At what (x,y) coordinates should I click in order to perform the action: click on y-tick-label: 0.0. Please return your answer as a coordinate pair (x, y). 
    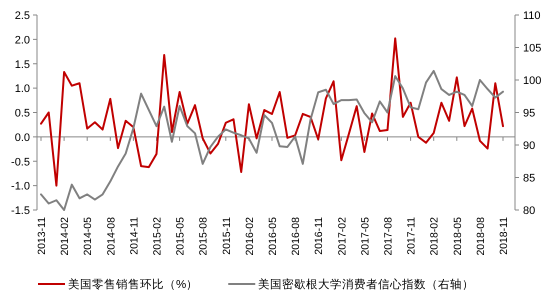
    Looking at the image, I should click on (22, 138).